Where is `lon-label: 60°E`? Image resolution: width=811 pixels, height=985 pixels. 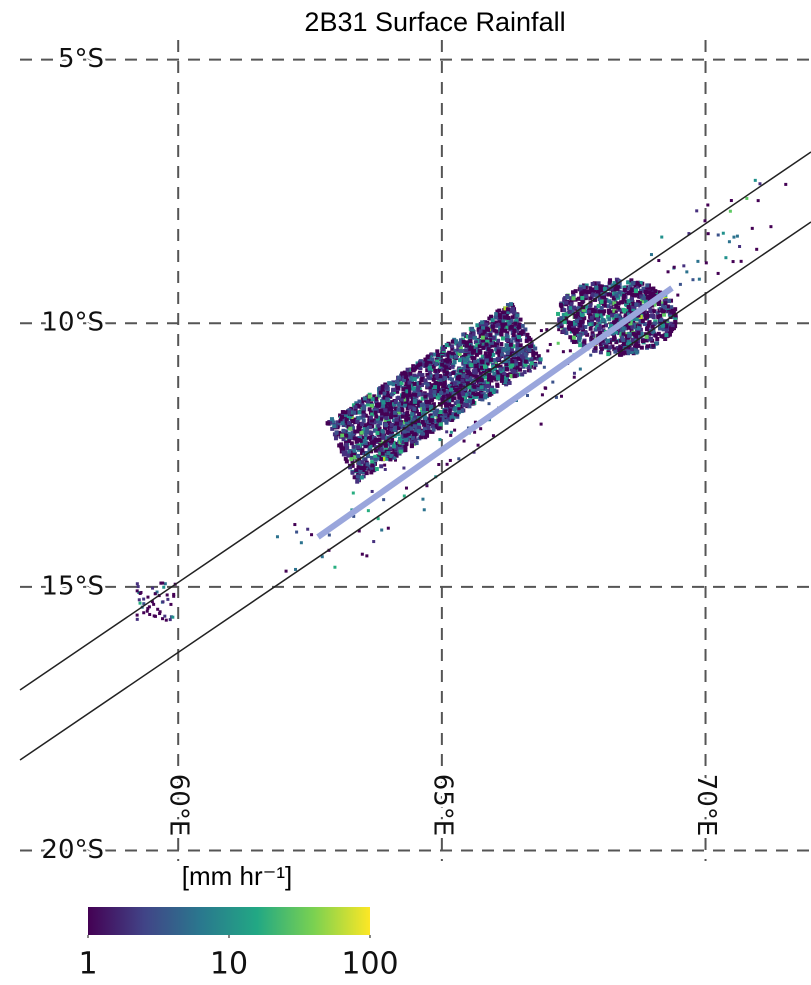 lon-label: 60°E is located at coordinates (179, 805).